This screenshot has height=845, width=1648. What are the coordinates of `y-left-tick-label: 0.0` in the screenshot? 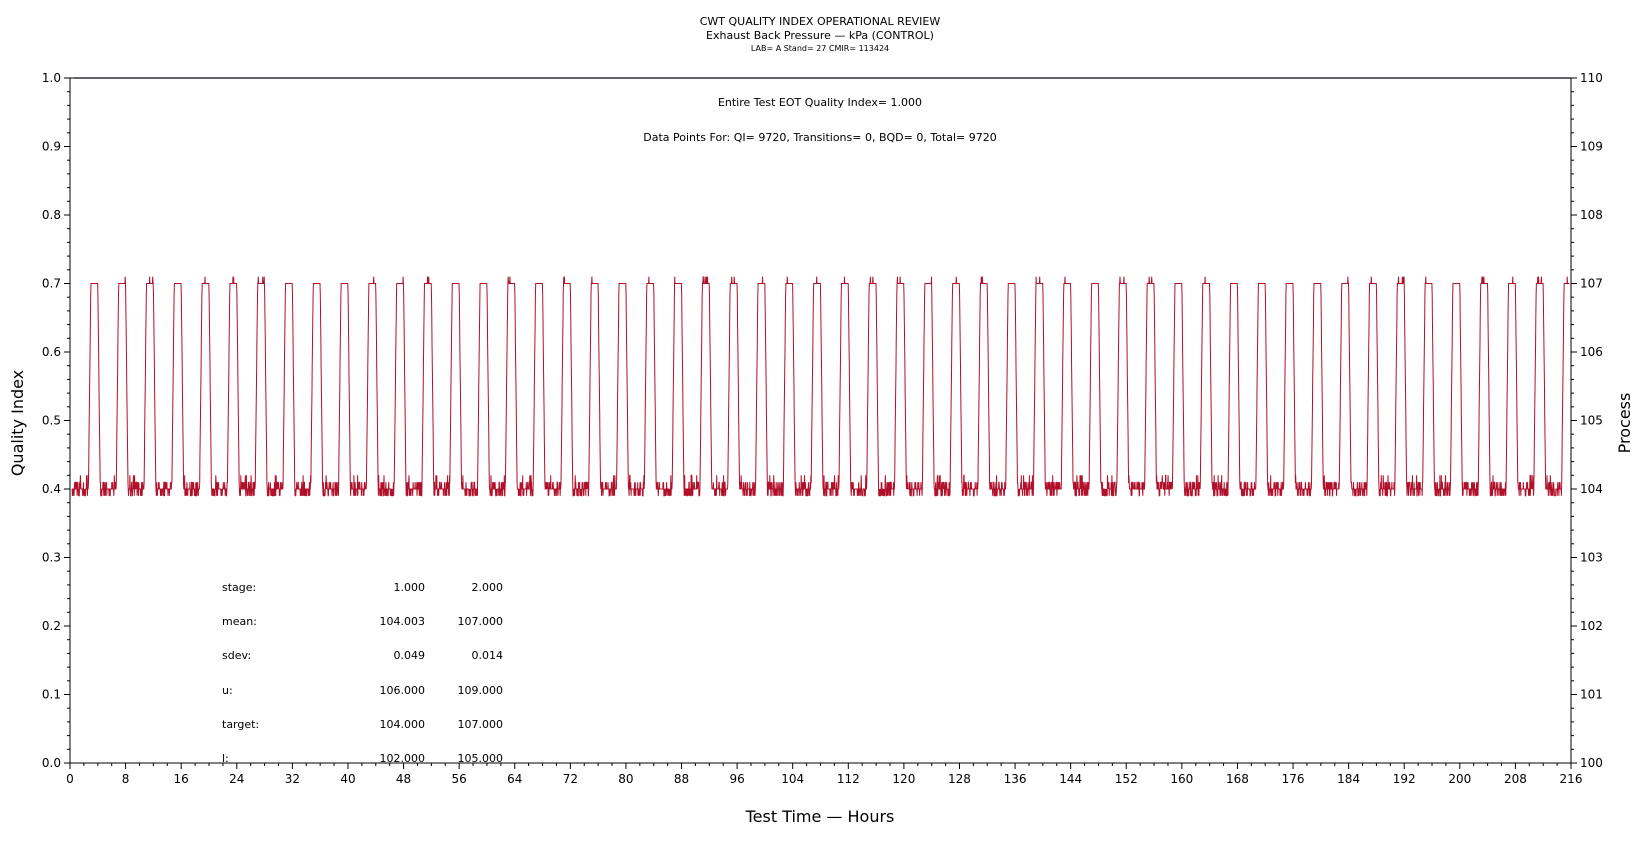 It's located at (51, 763).